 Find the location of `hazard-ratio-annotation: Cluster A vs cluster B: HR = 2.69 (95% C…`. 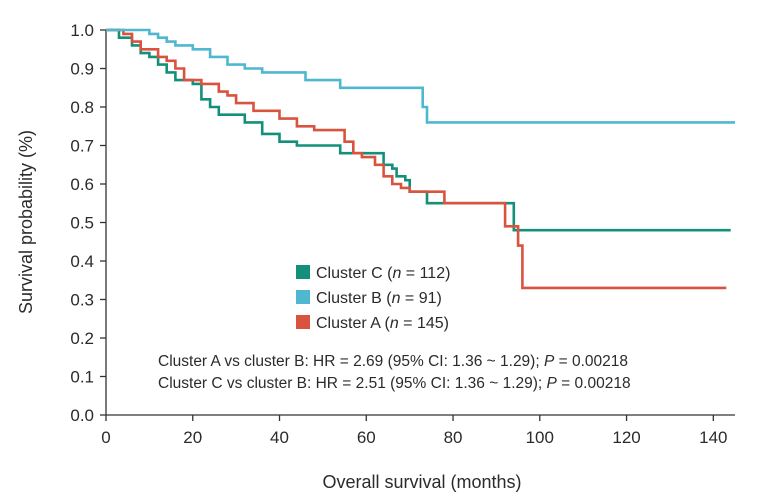

hazard-ratio-annotation: Cluster A vs cluster B: HR = 2.69 (95% C… is located at coordinates (393, 361).